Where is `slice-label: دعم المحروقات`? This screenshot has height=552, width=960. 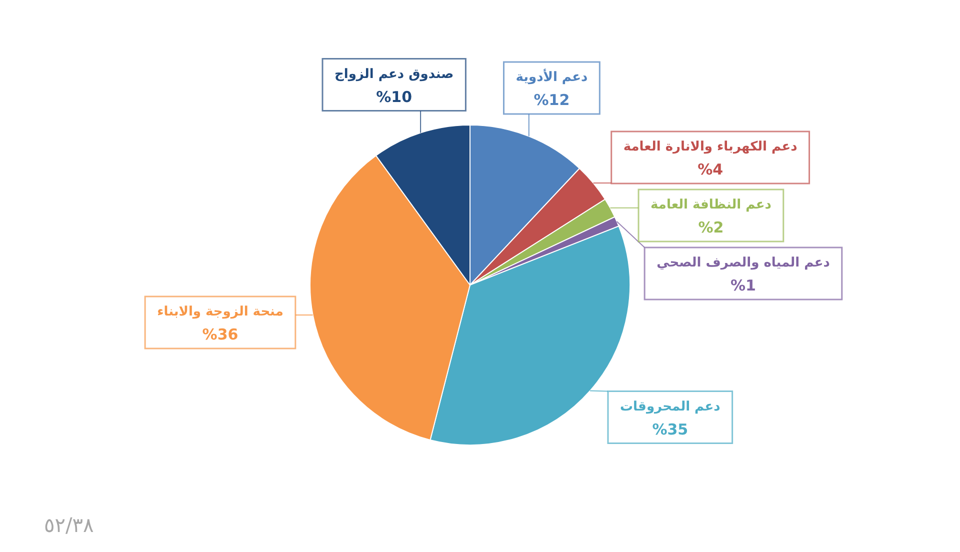 slice-label: دعم المحروقات is located at coordinates (670, 406).